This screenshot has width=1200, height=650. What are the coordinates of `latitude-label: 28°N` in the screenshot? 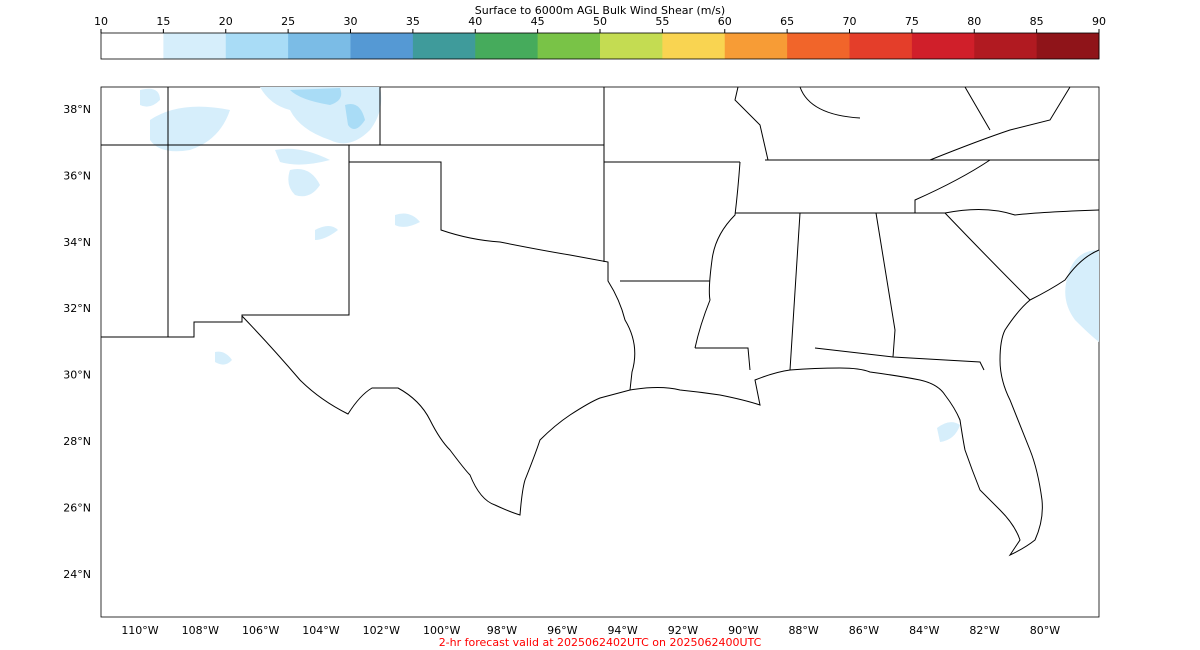 It's located at (77, 441).